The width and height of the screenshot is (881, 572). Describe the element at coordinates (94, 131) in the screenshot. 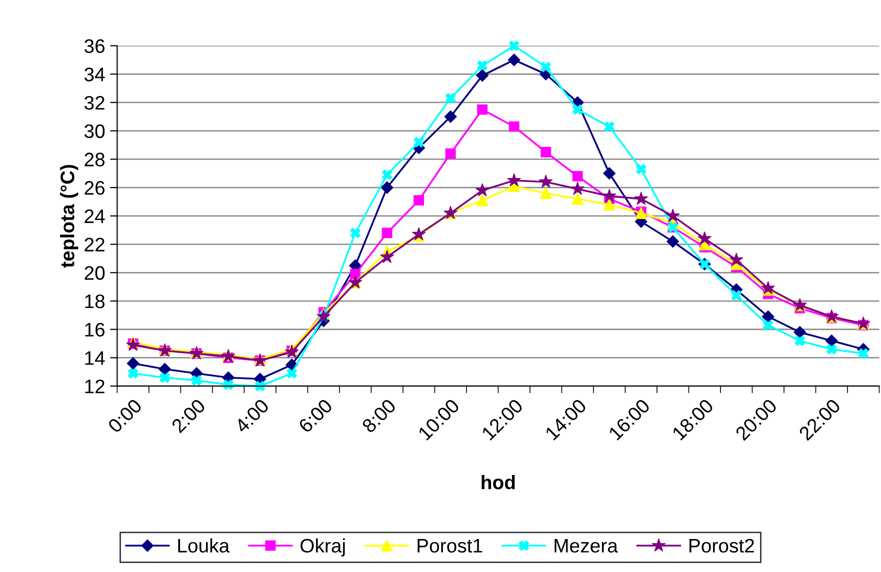

I see `y-tick-label: 30` at that location.